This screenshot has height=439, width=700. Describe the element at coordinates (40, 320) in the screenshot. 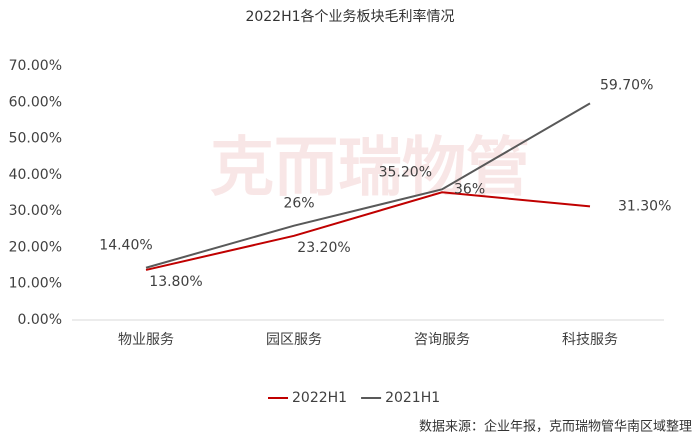

I see `y-tick-label: 0.00%` at that location.